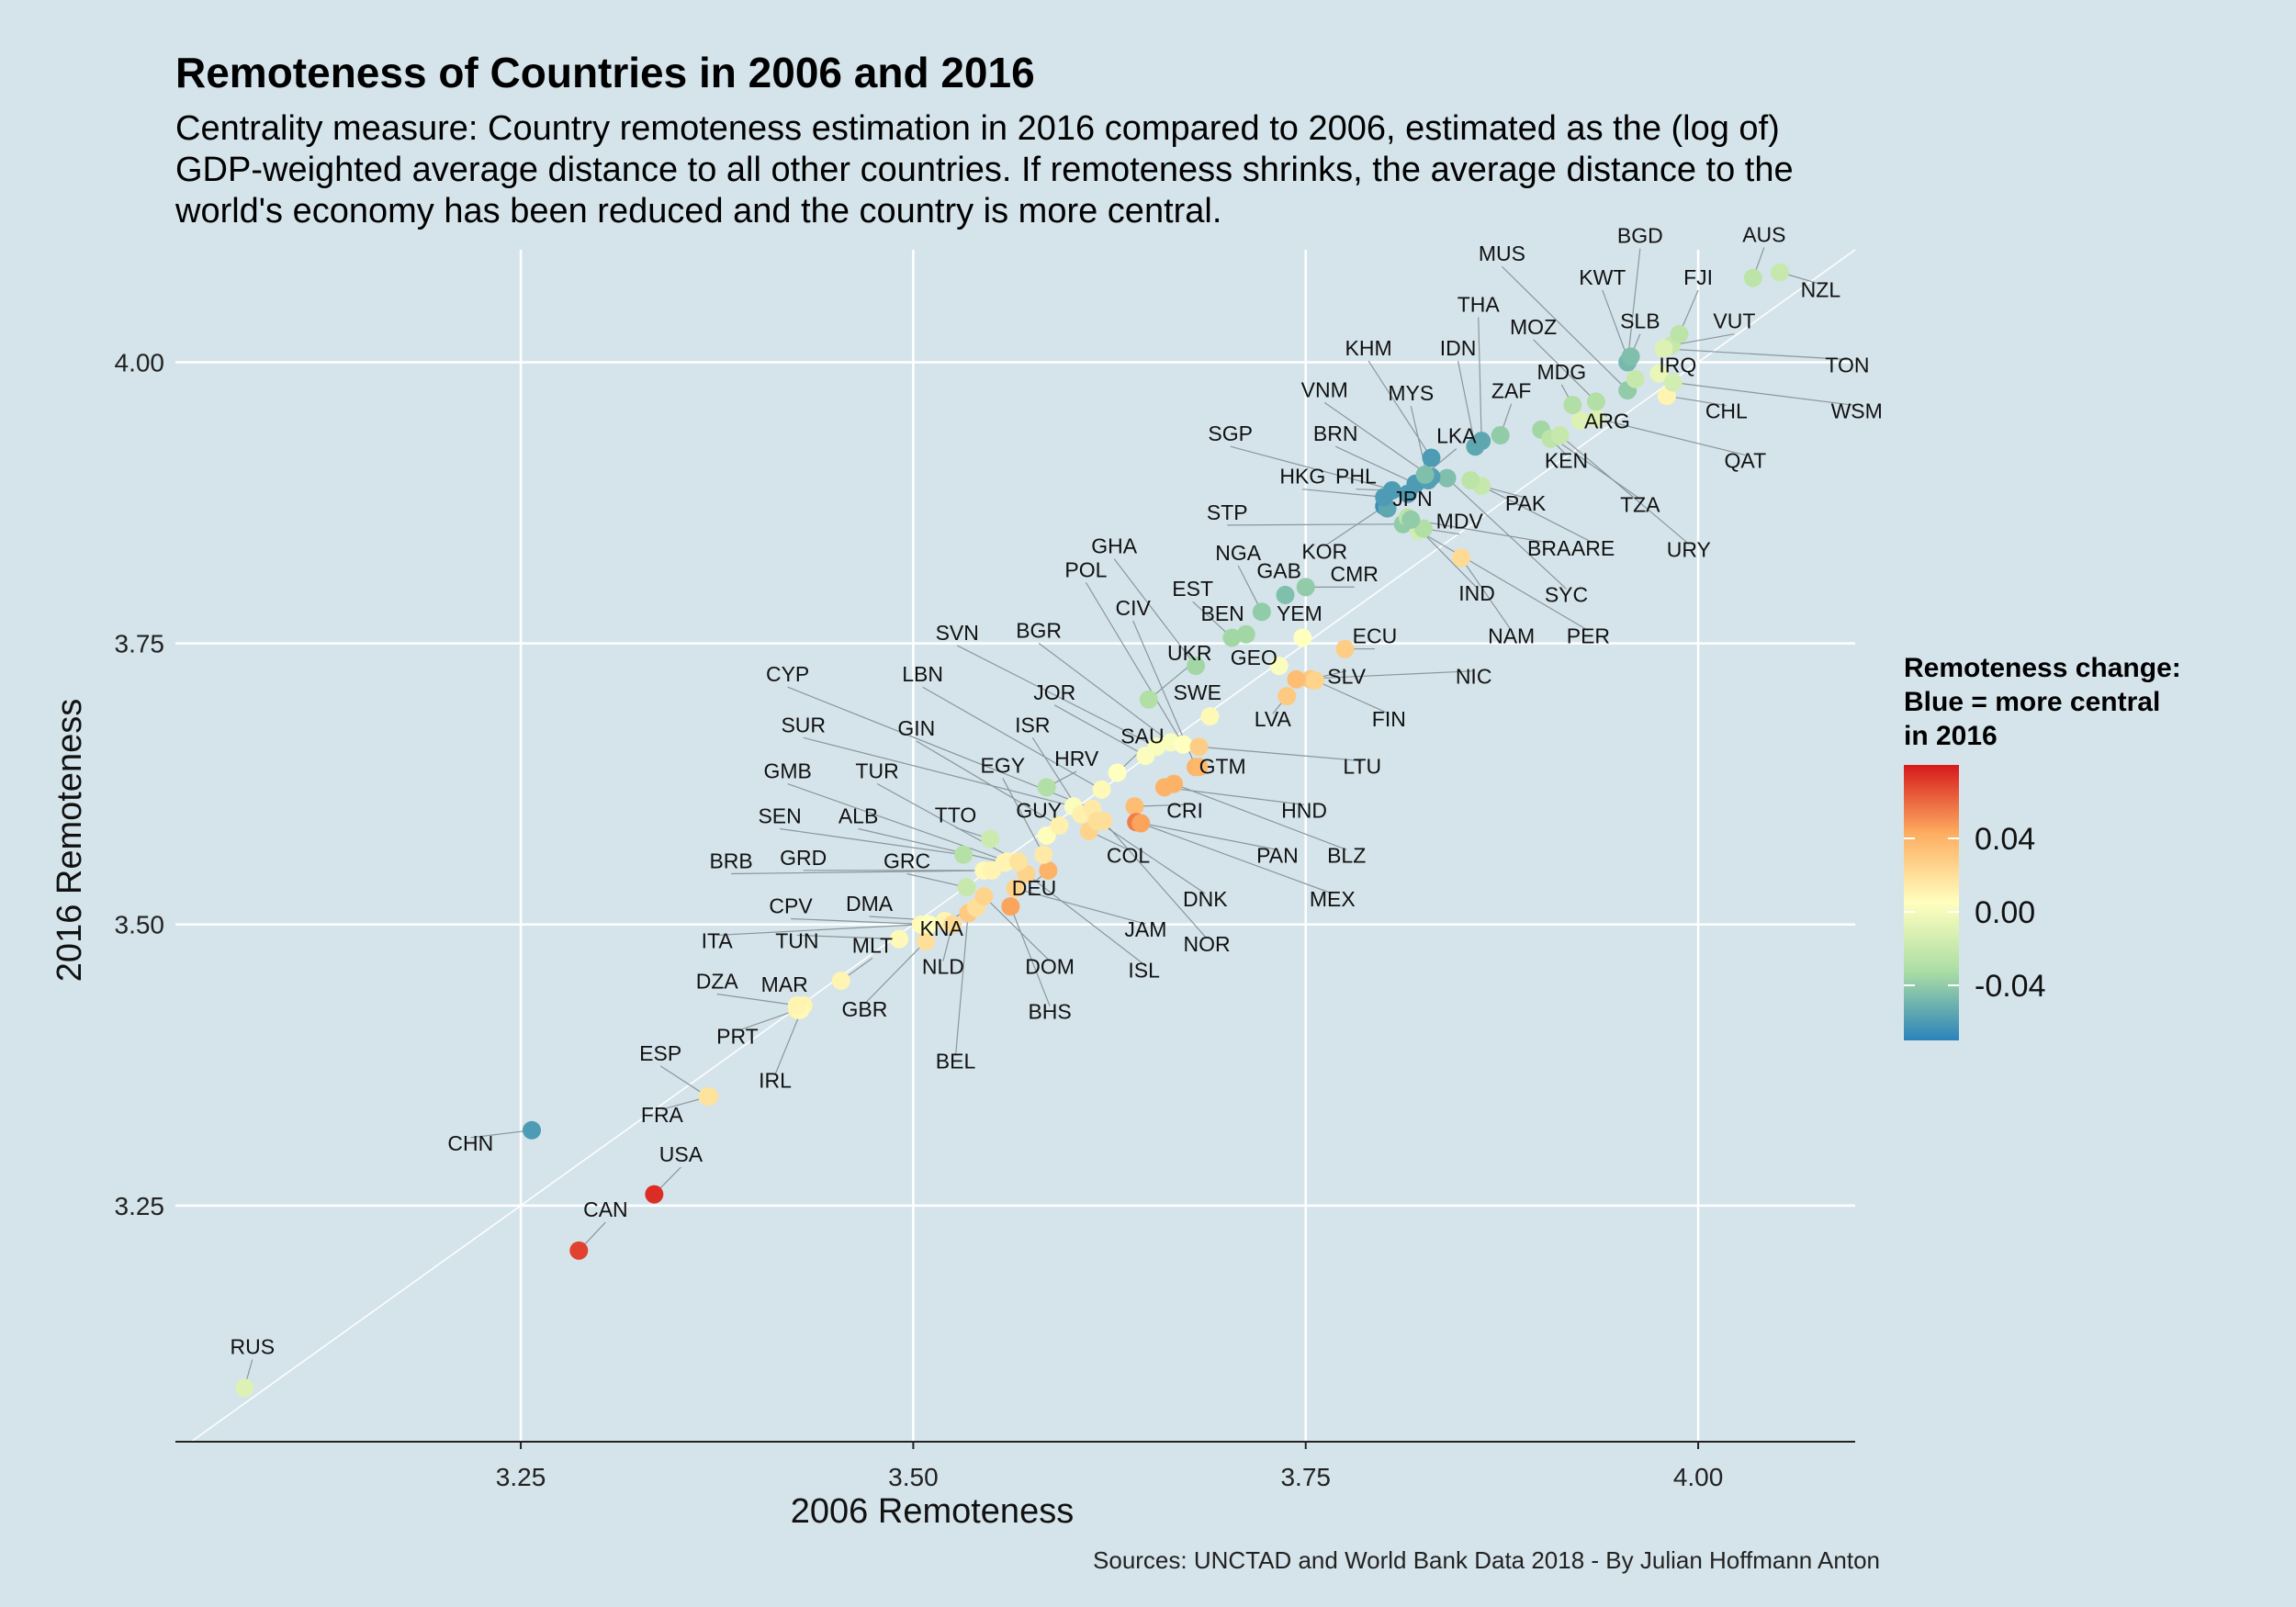 Image resolution: width=2296 pixels, height=1607 pixels. Describe the element at coordinates (140, 644) in the screenshot. I see `y-tick-label-3.75: 3.75` at that location.